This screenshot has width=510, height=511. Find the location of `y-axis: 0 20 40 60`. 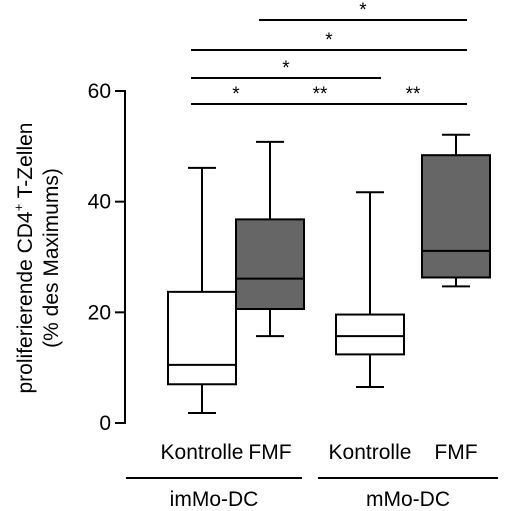

y-axis: 0 20 40 60 is located at coordinates (107, 257).